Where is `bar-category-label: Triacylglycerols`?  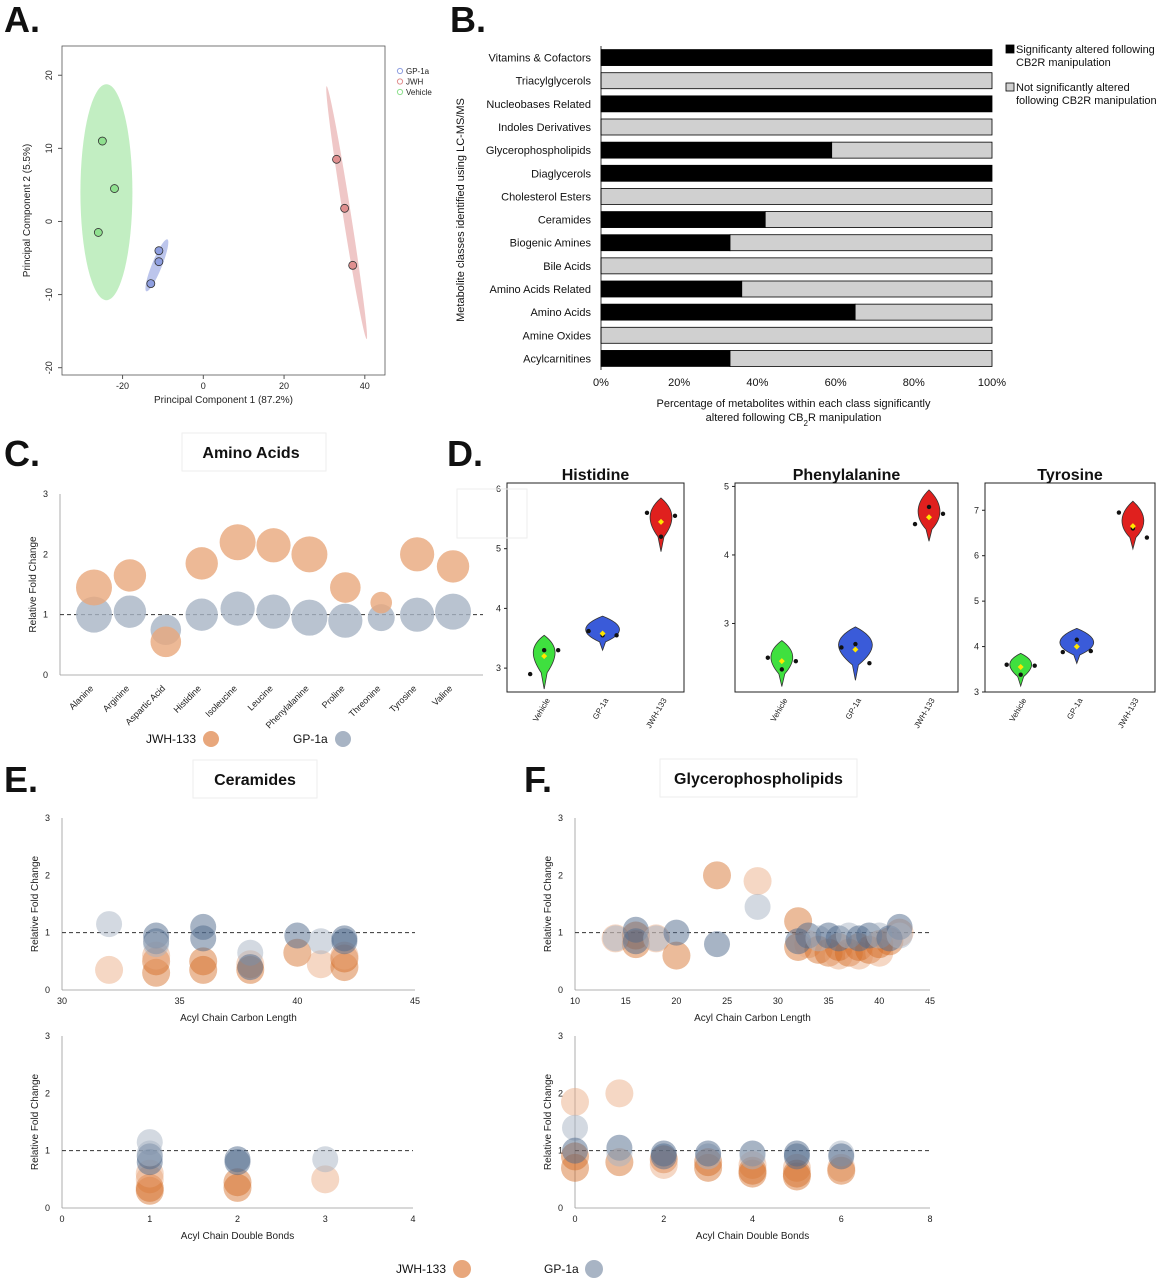
bar-category-label: Triacylglycerols is located at coordinates (554, 82).